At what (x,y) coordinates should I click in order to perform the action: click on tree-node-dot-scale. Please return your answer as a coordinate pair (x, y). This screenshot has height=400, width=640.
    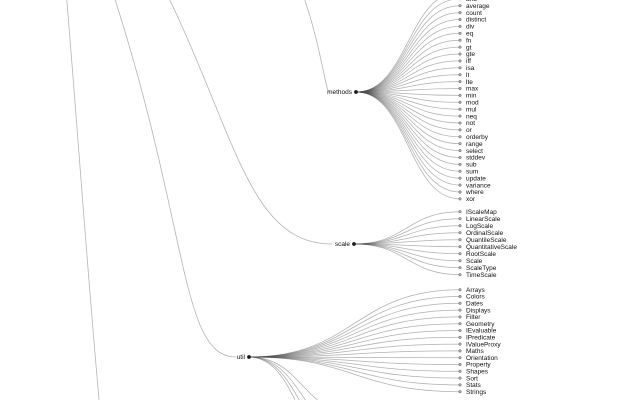
    Looking at the image, I should click on (354, 244).